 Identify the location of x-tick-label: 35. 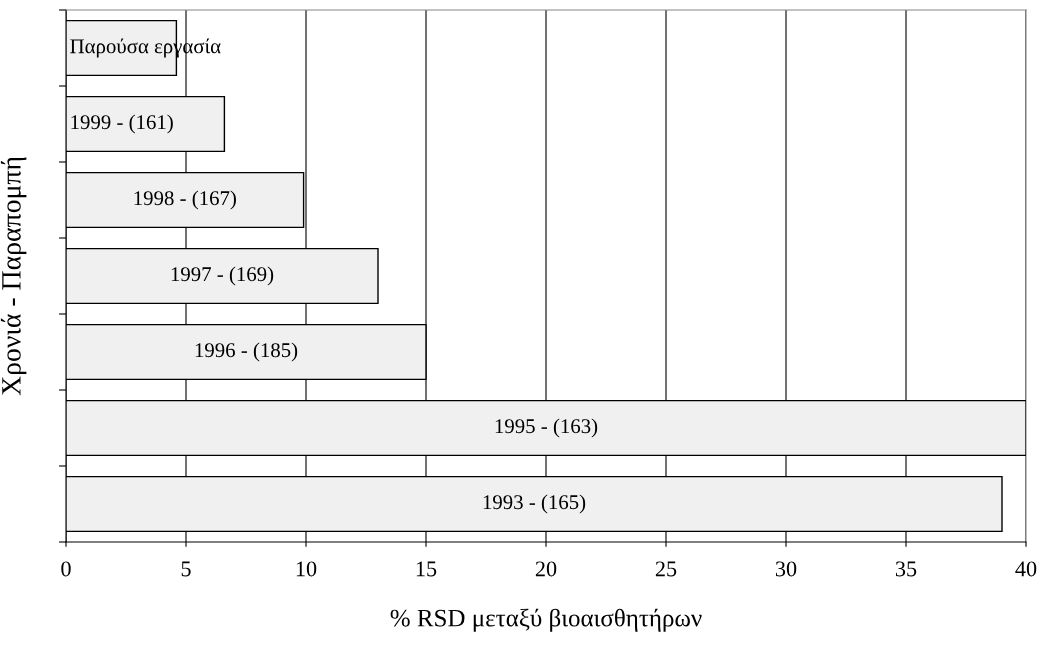
(906, 569).